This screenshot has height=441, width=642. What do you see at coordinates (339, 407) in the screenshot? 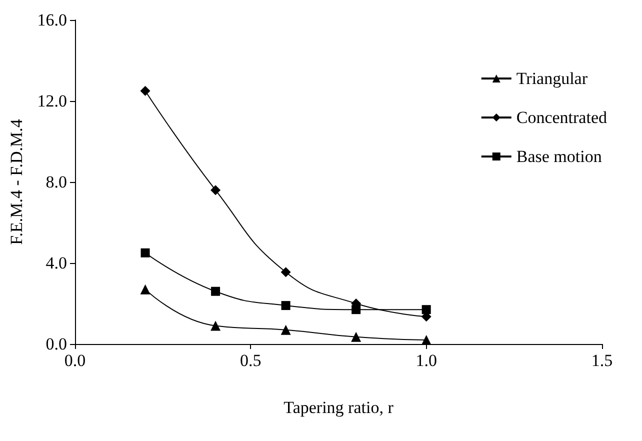
I see `x-axis-title: Tapering ratio, r` at bounding box center [339, 407].